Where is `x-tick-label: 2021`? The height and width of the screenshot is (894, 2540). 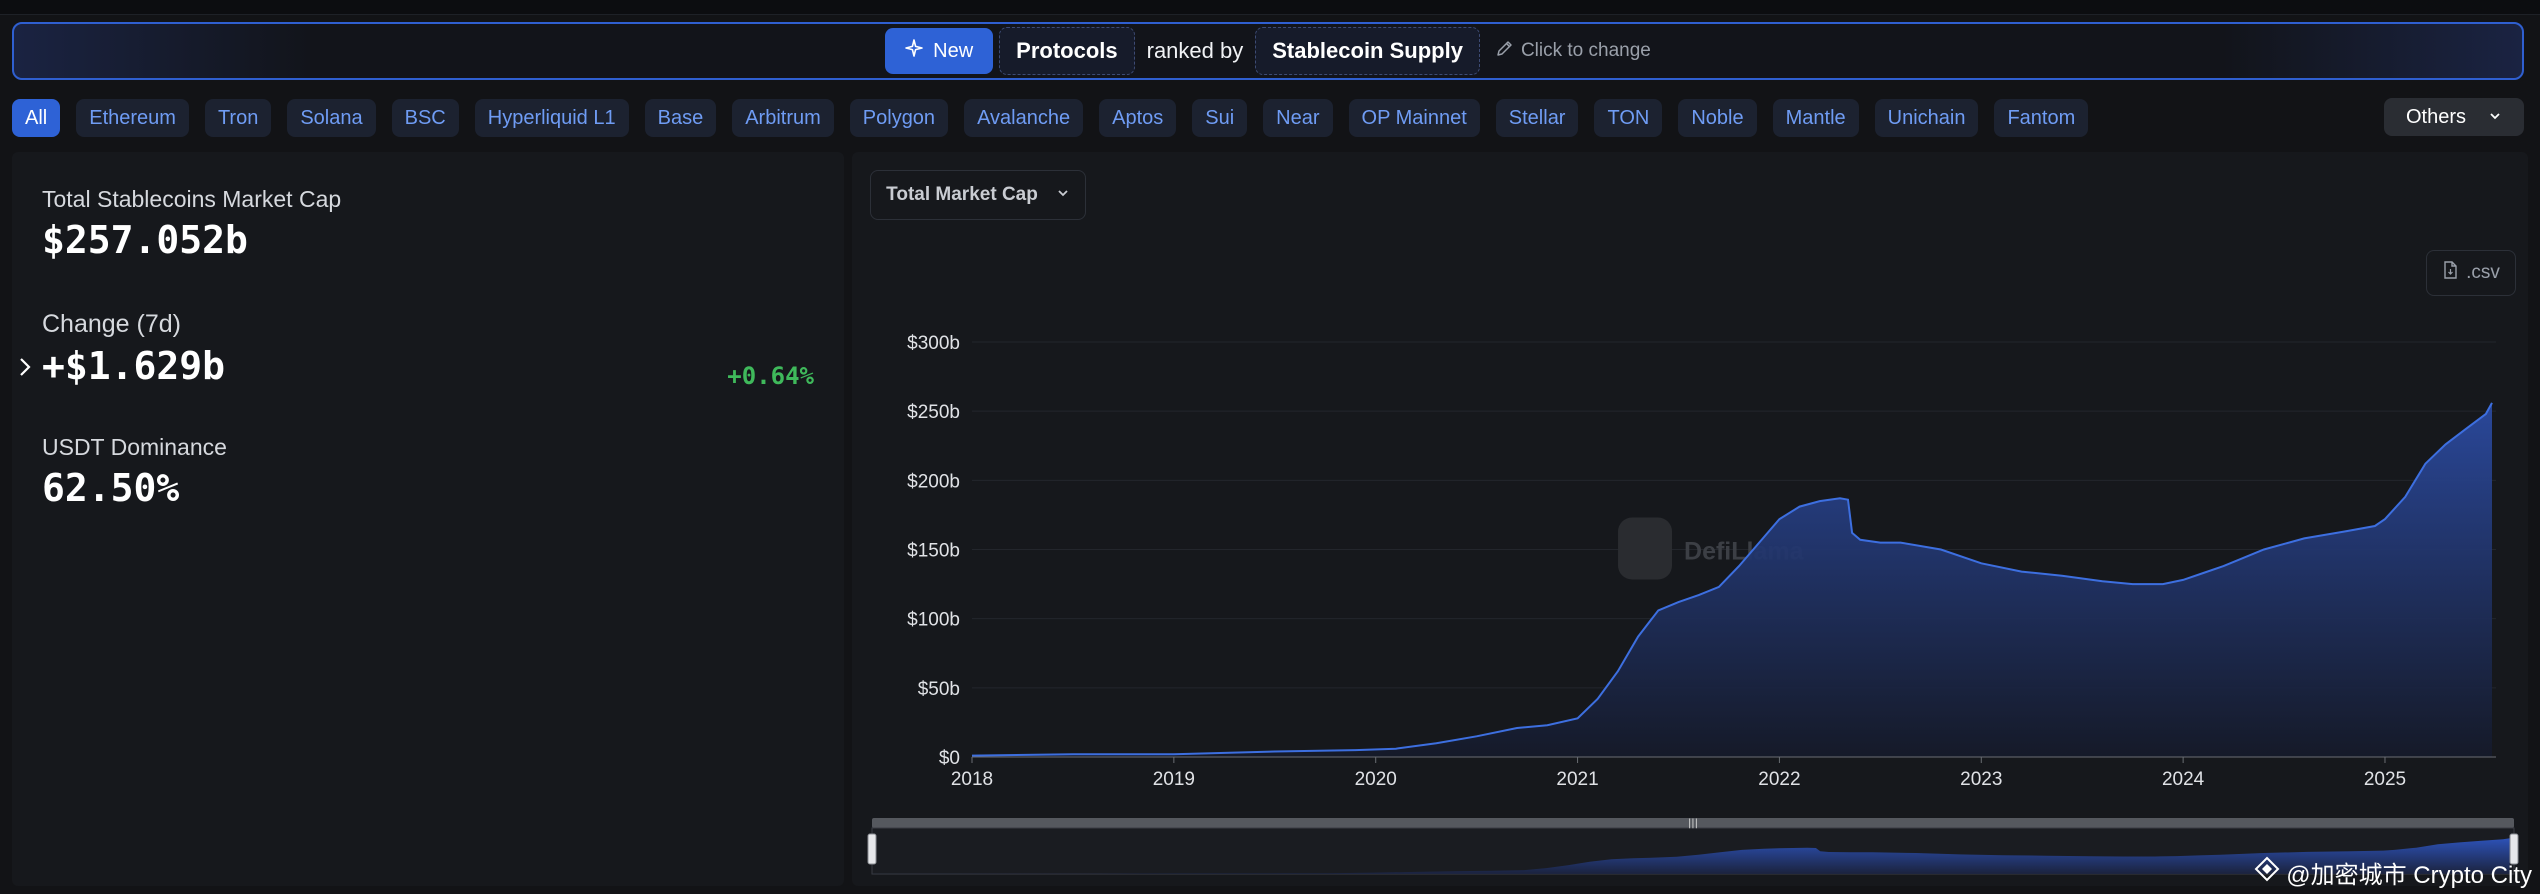
x-tick-label: 2021 is located at coordinates (1577, 779).